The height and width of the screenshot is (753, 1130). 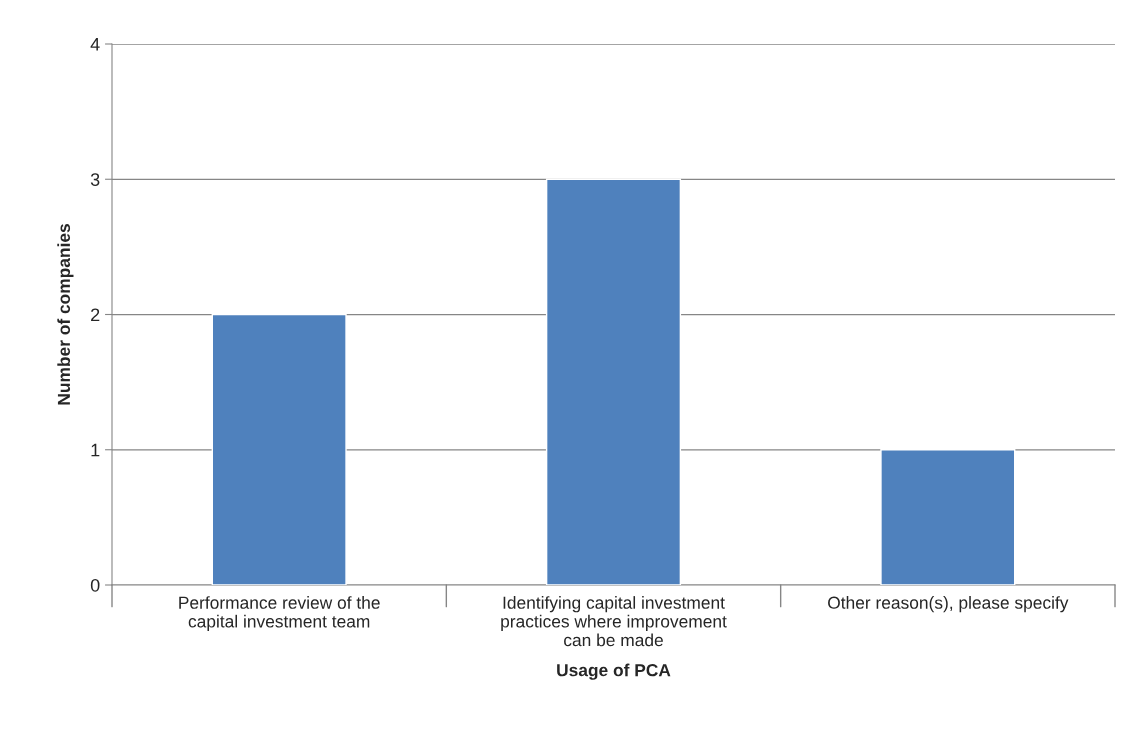 I want to click on y-tick-label: 3, so click(x=95, y=179).